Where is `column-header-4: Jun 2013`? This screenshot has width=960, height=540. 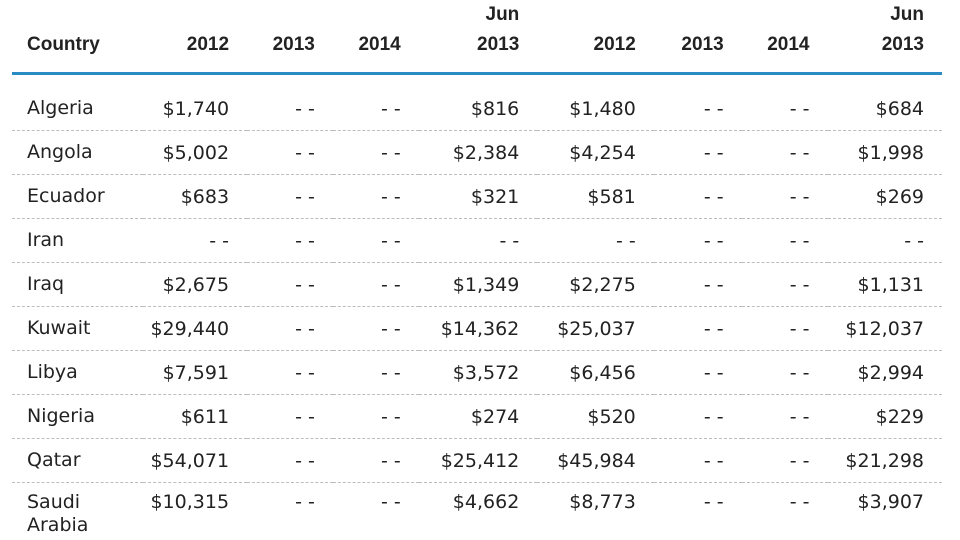 column-header-4: Jun 2013 is located at coordinates (478, 37).